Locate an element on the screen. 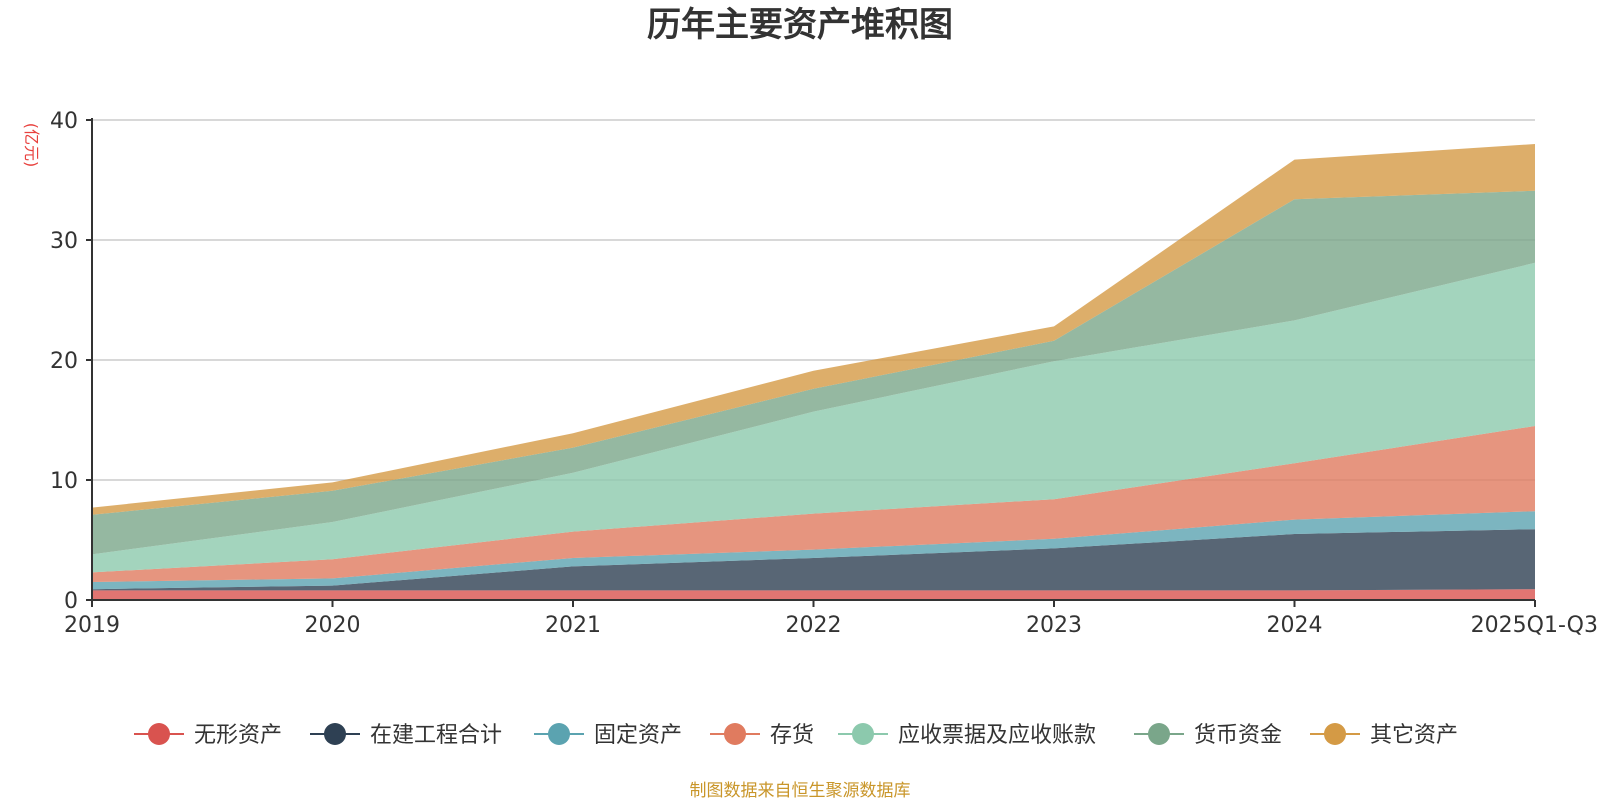  x-tick-label-4: 2023 is located at coordinates (1054, 625).